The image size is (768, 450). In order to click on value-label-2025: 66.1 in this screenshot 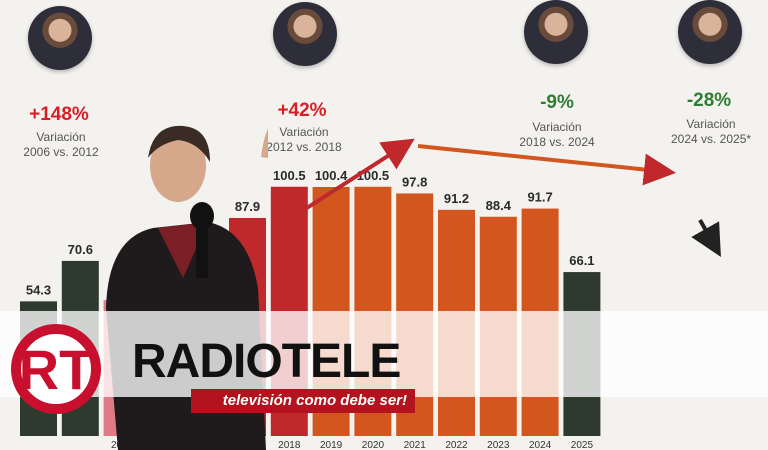, I will do `click(581, 260)`.